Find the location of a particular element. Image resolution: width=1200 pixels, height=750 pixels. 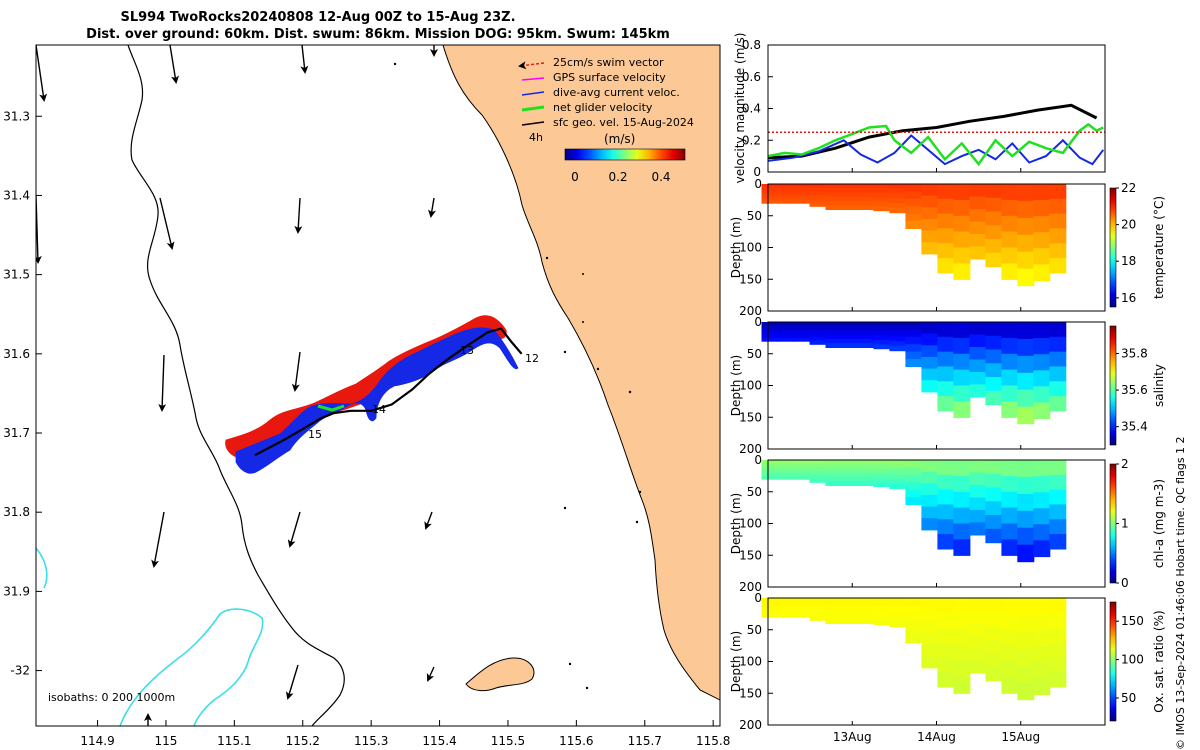

map-xtick-label: 115.8 is located at coordinates (713, 741).